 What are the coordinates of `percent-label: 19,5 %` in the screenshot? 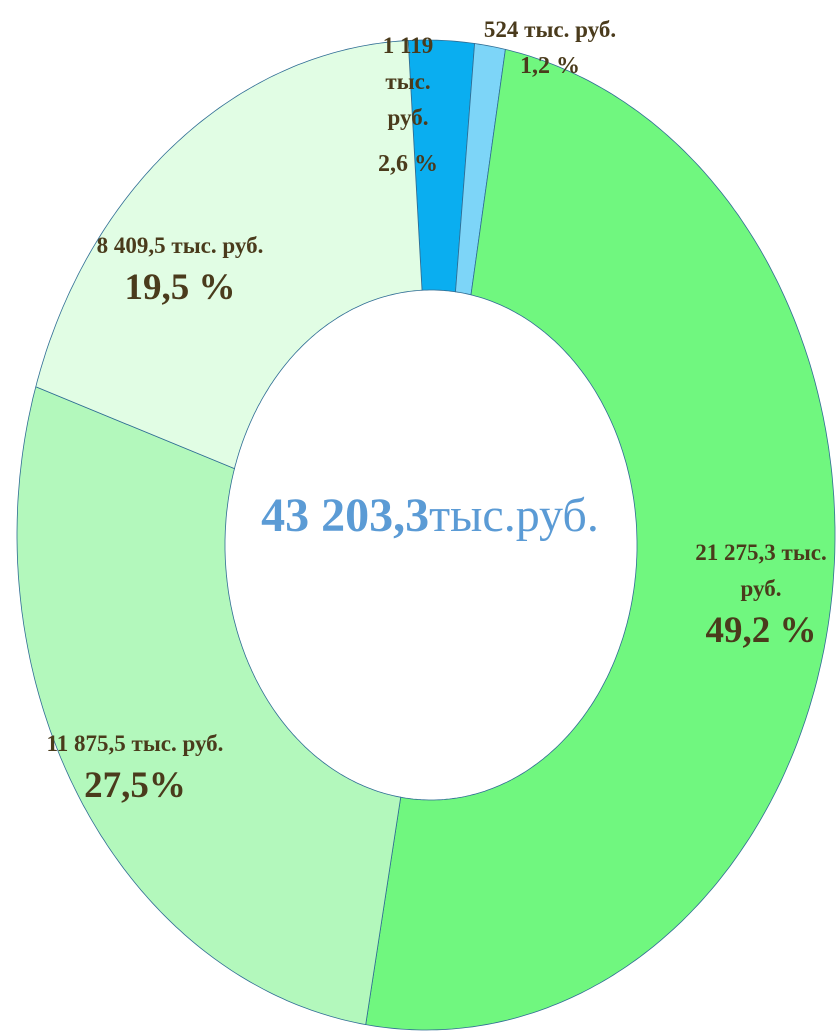 It's located at (180, 287).